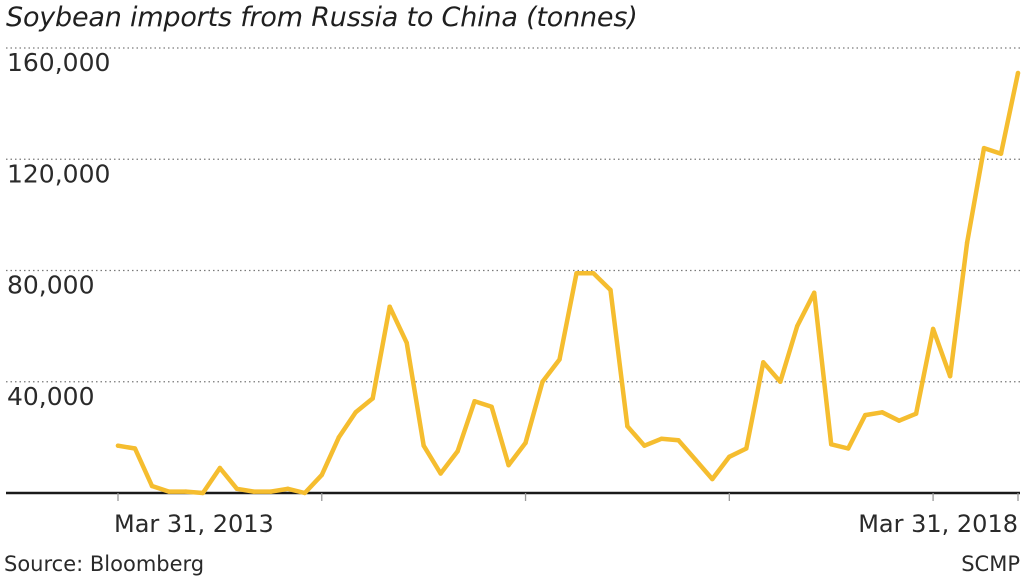 This screenshot has width=1024, height=584. I want to click on y-tick-label: 80,000, so click(50, 285).